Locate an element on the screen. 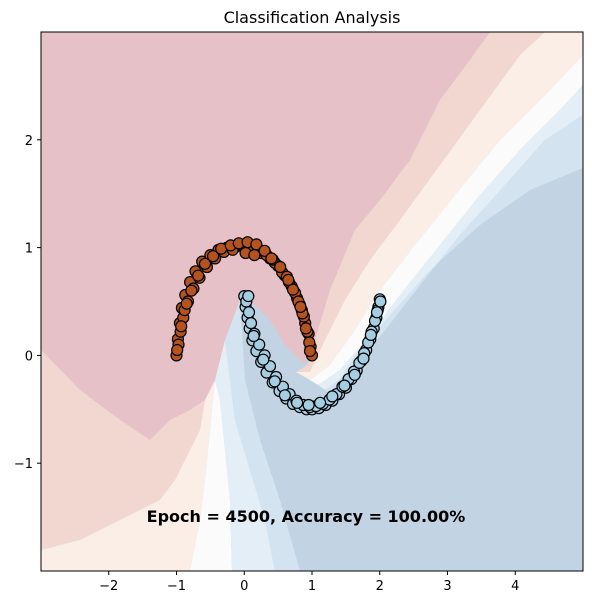 The height and width of the screenshot is (605, 592). y-tick-label: 2 is located at coordinates (29, 141).